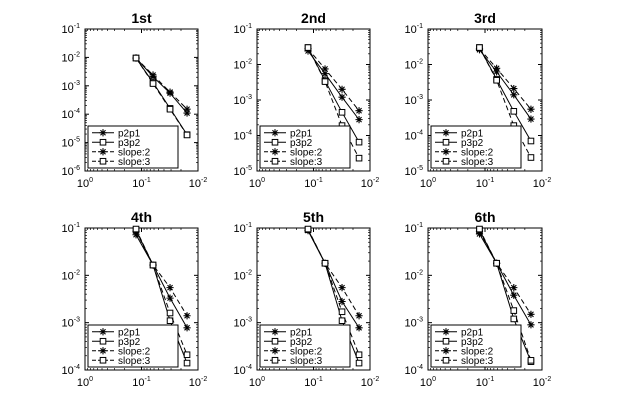 The height and width of the screenshot is (415, 623). Describe the element at coordinates (141, 217) in the screenshot. I see `plot-title: 4th` at that location.